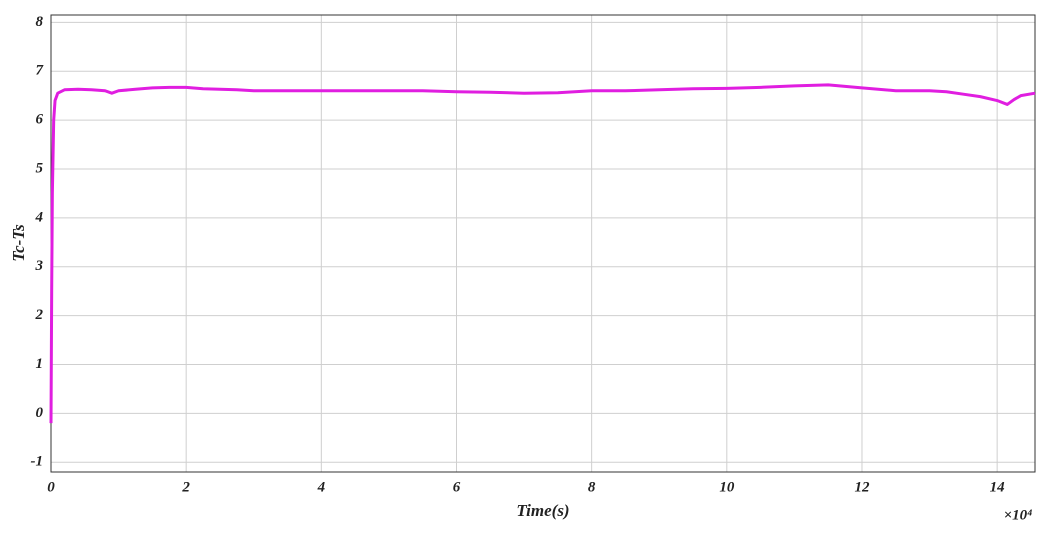  I want to click on x-tick-label: 8, so click(592, 487).